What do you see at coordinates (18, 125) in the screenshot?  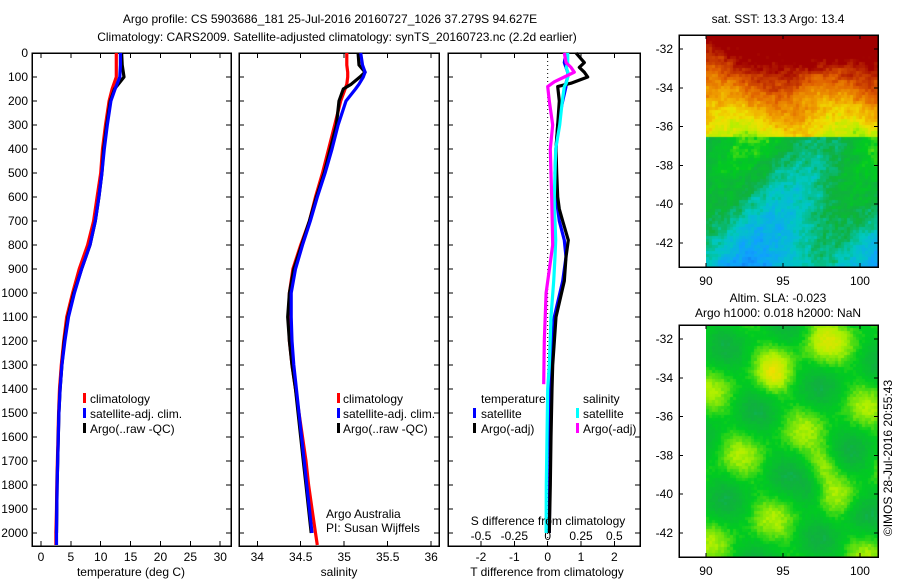 I see `y-tick-label: 300` at bounding box center [18, 125].